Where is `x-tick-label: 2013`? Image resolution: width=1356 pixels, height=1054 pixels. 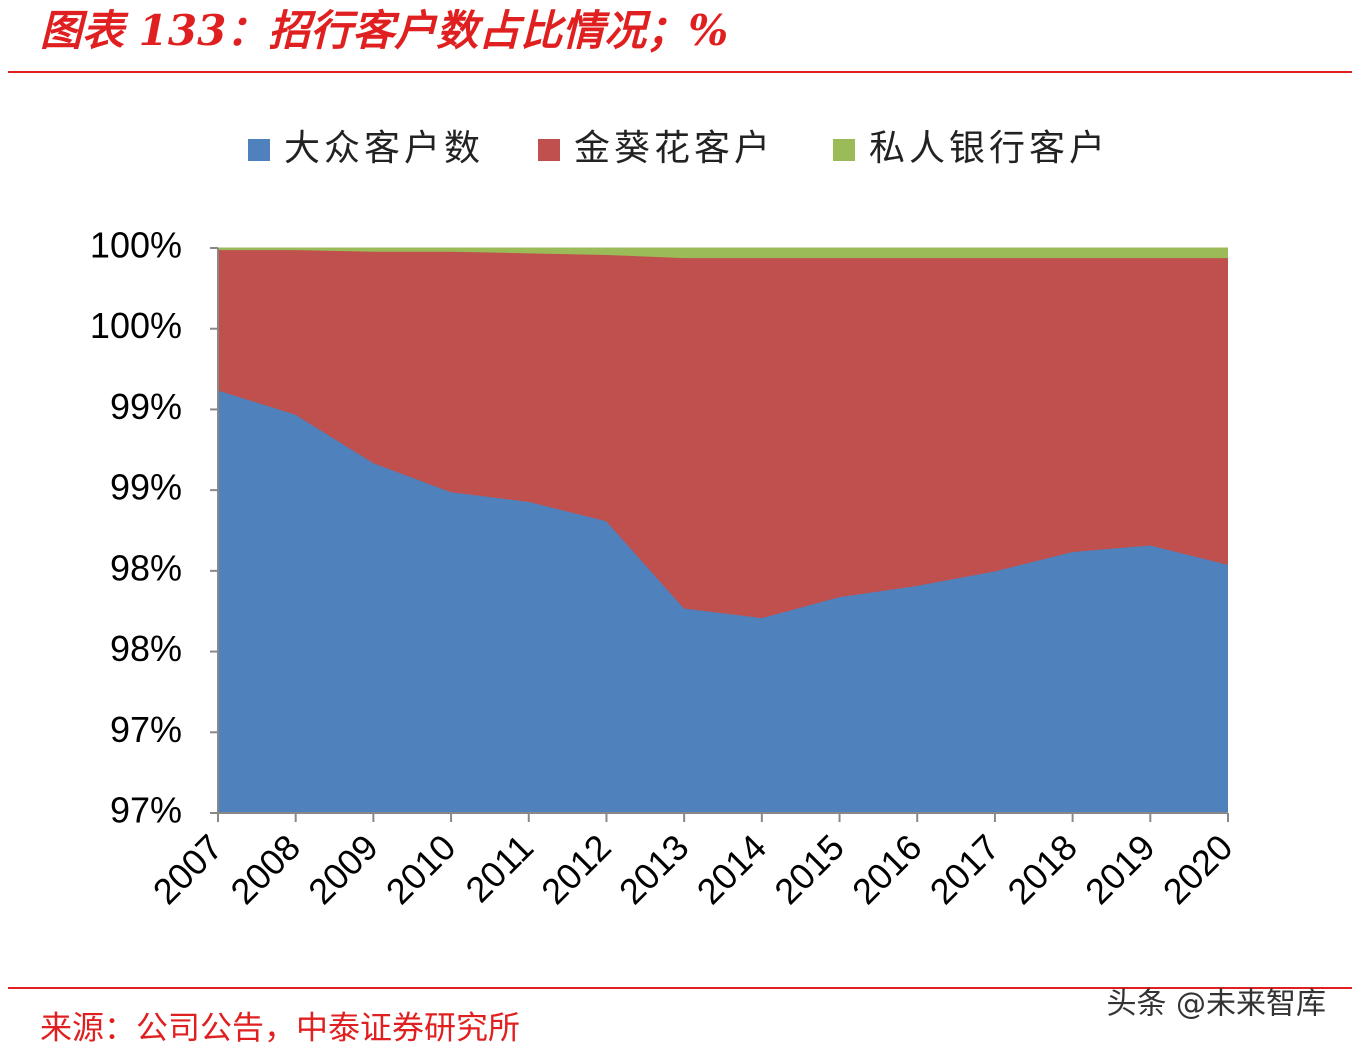 x-tick-label: 2013 is located at coordinates (654, 869).